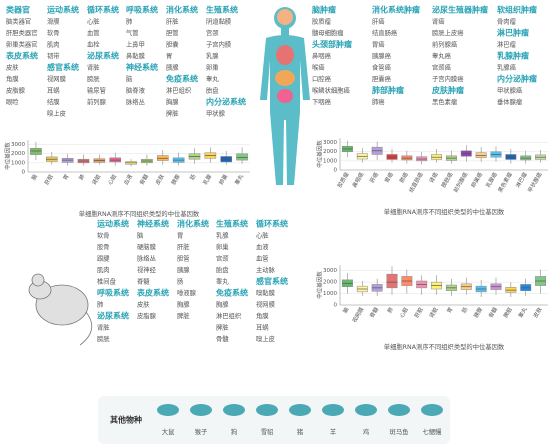 The image size is (554, 447). I want to click on group-item: 嗅黏膜, so click(266, 292).